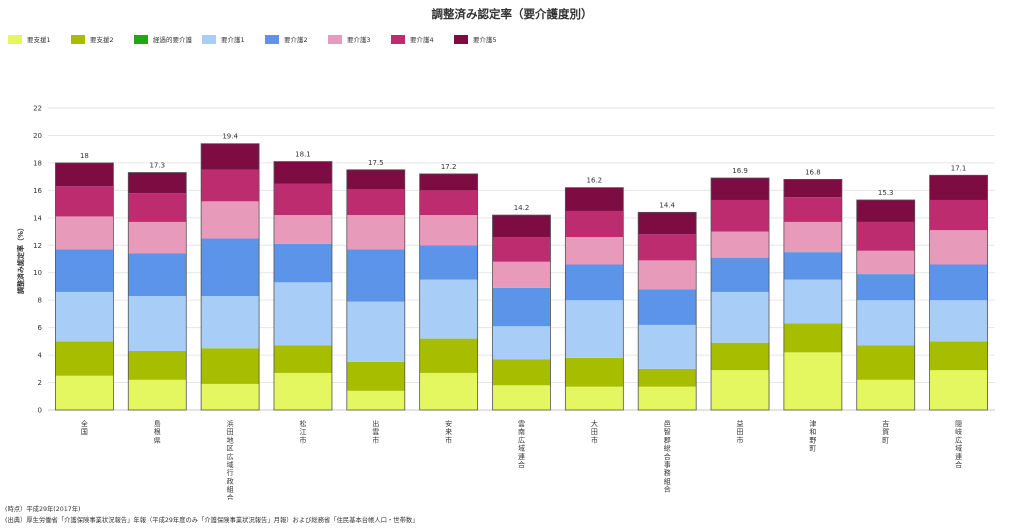 This screenshot has height=530, width=1024. What do you see at coordinates (230, 137) in the screenshot?
I see `bar-total-label: 19.4` at bounding box center [230, 137].